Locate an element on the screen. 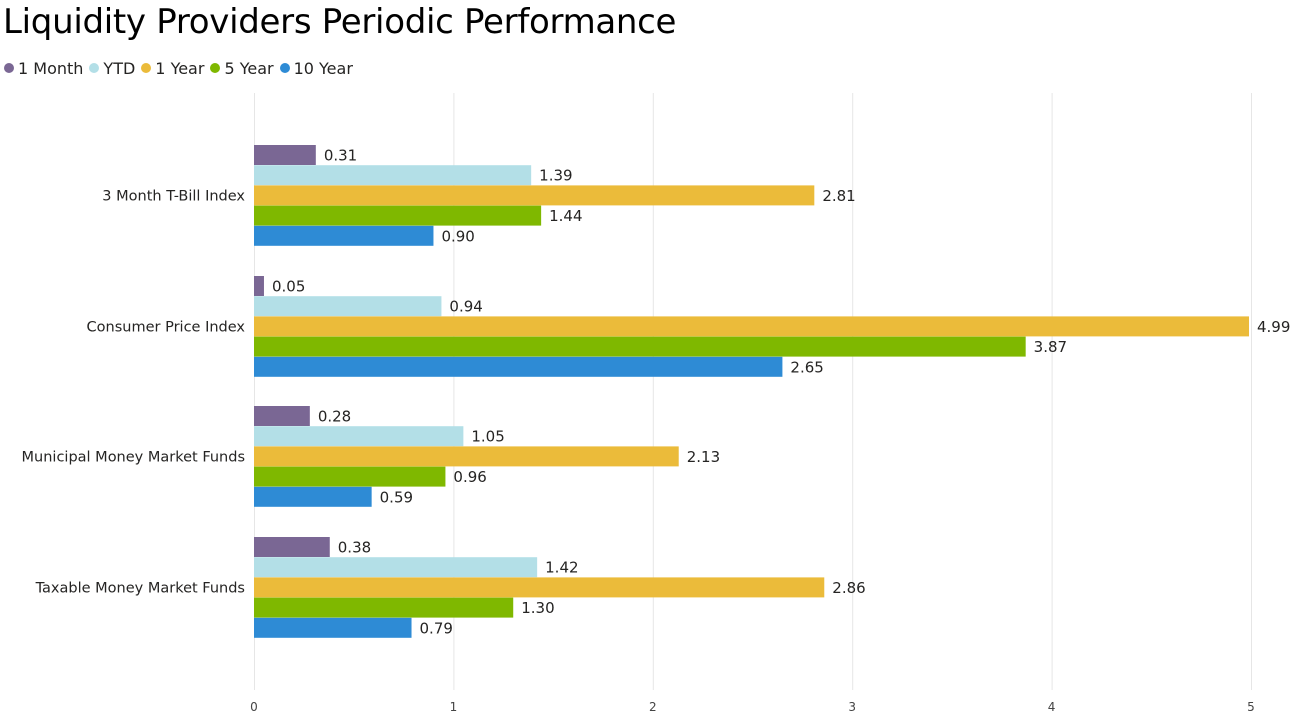  data-label: 0.38 is located at coordinates (354, 548).